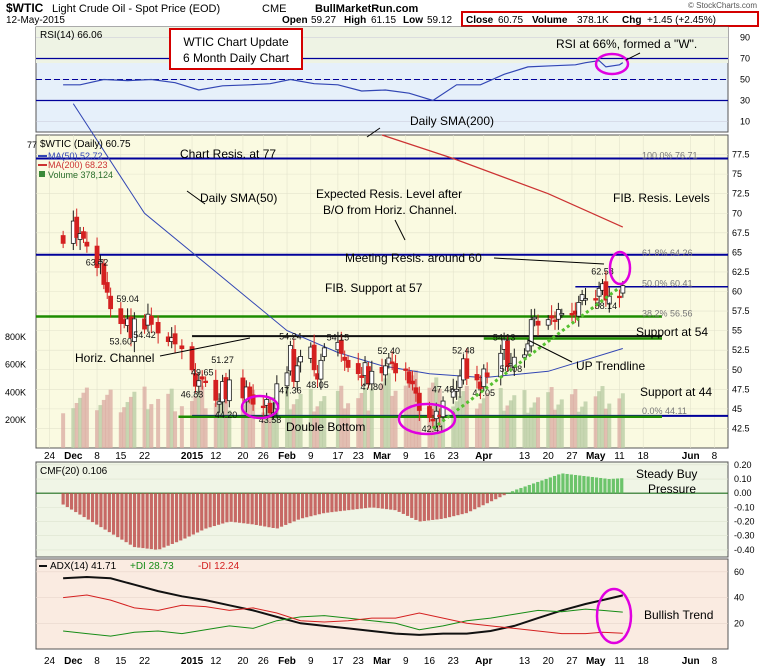  What do you see at coordinates (390, 210) in the screenshot?
I see `expected-resis-annotation-2: B/O from Horiz. Channel.` at bounding box center [390, 210].